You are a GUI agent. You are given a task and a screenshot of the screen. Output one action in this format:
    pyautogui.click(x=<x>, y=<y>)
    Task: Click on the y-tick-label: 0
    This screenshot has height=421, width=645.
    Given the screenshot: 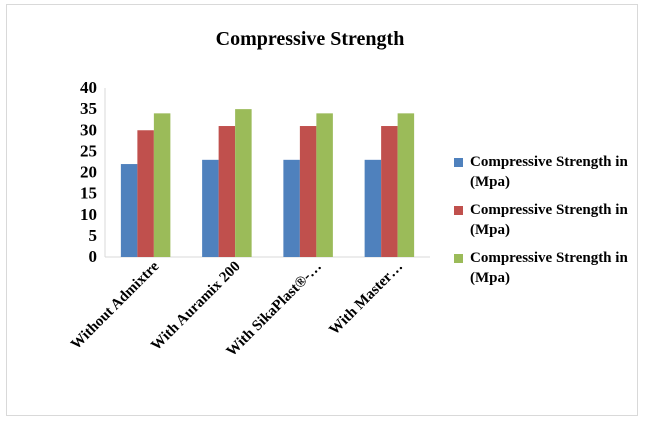 What is the action you would take?
    pyautogui.click(x=93, y=256)
    